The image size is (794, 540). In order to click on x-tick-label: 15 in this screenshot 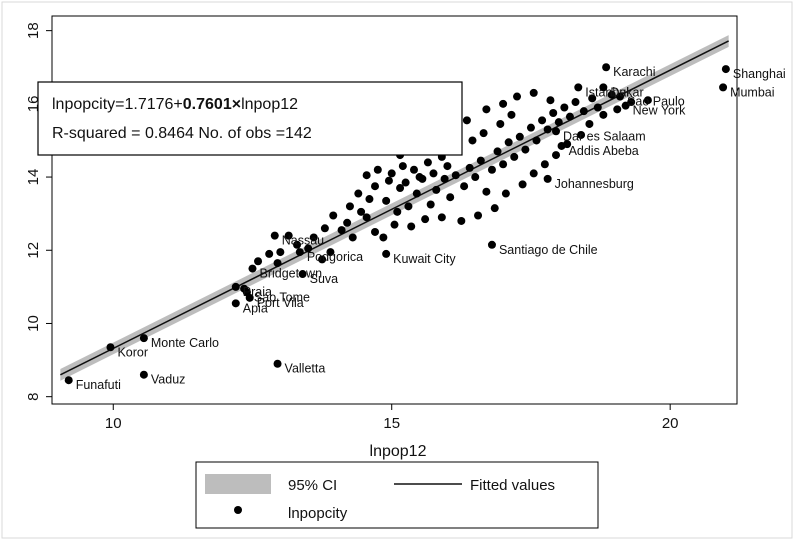, I will do `click(391, 423)`.